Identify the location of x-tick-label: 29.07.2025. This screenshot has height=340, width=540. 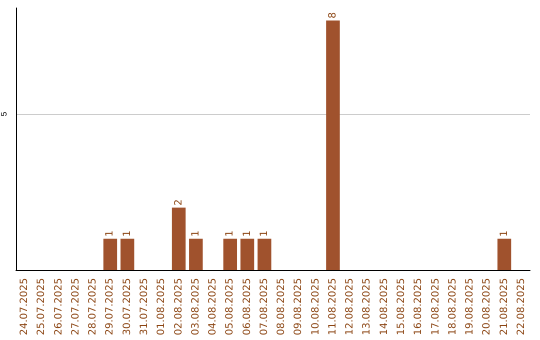
(110, 307).